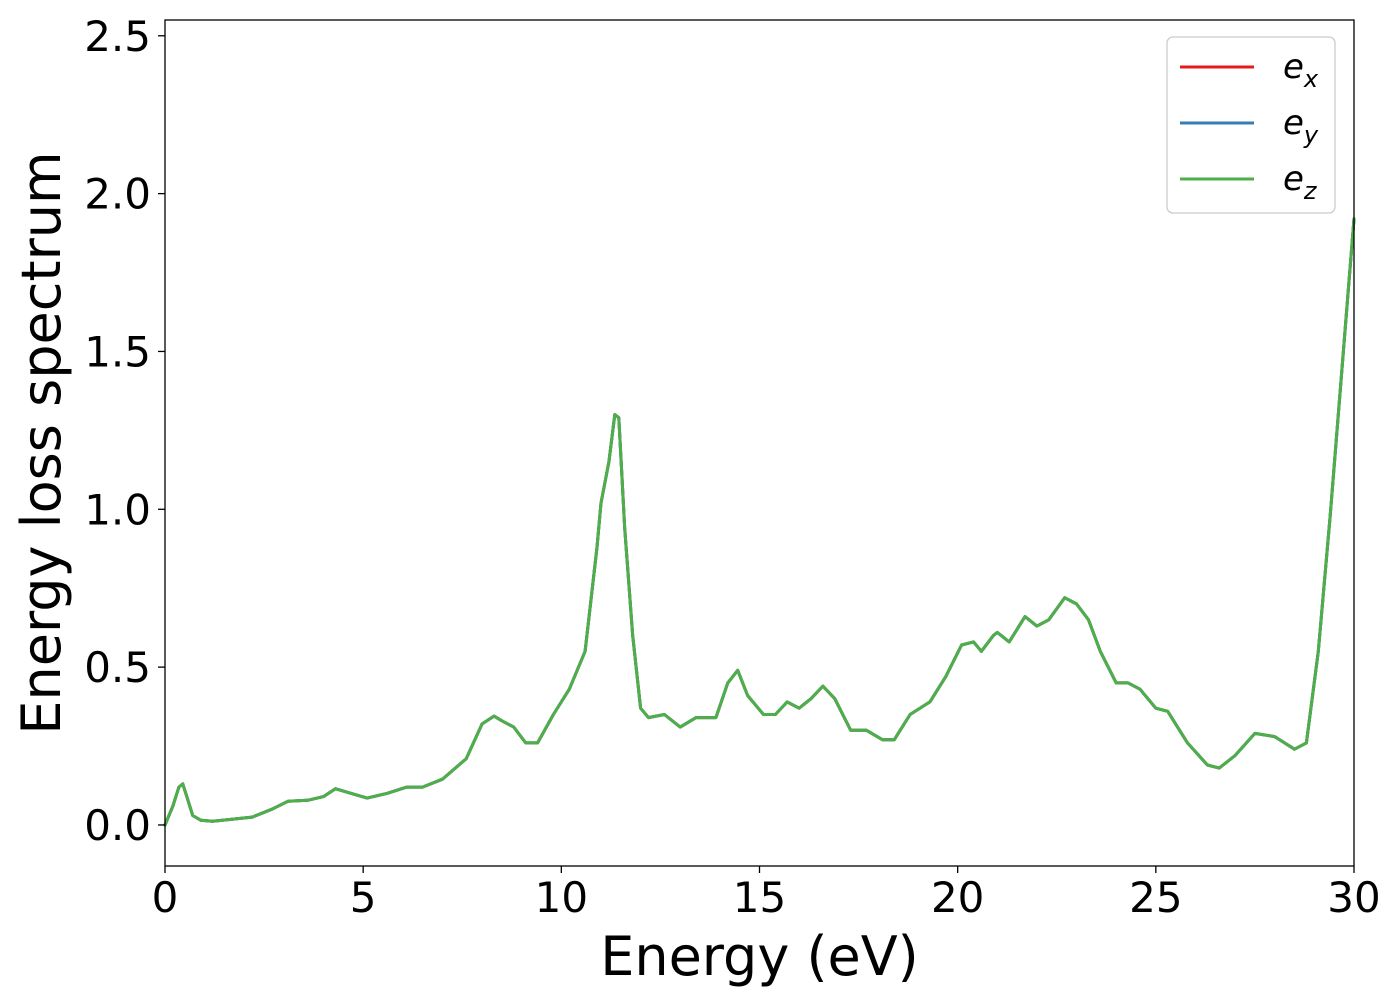 Image resolution: width=1400 pixels, height=1000 pixels. What do you see at coordinates (117, 194) in the screenshot?
I see `y-tick-label: 2.0` at bounding box center [117, 194].